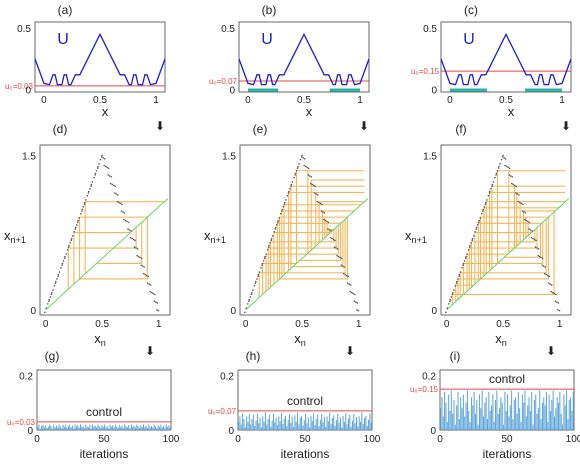  What do you see at coordinates (21, 422) in the screenshot?
I see `threshold-label: u₀=0.03` at bounding box center [21, 422].